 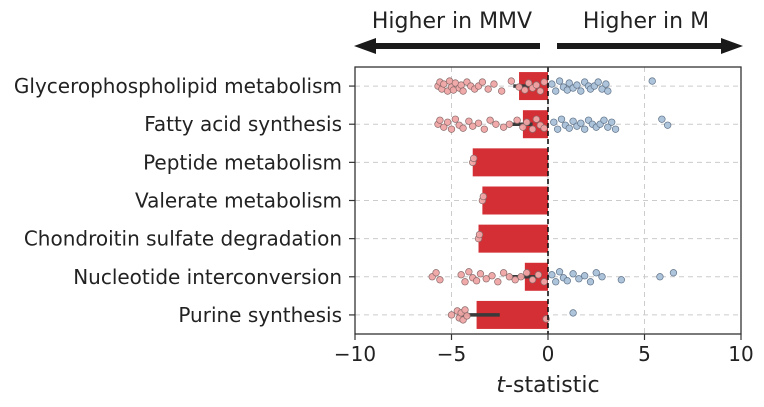 I want to click on y-tick-label: Fatty acid synthesis, so click(x=243, y=124).